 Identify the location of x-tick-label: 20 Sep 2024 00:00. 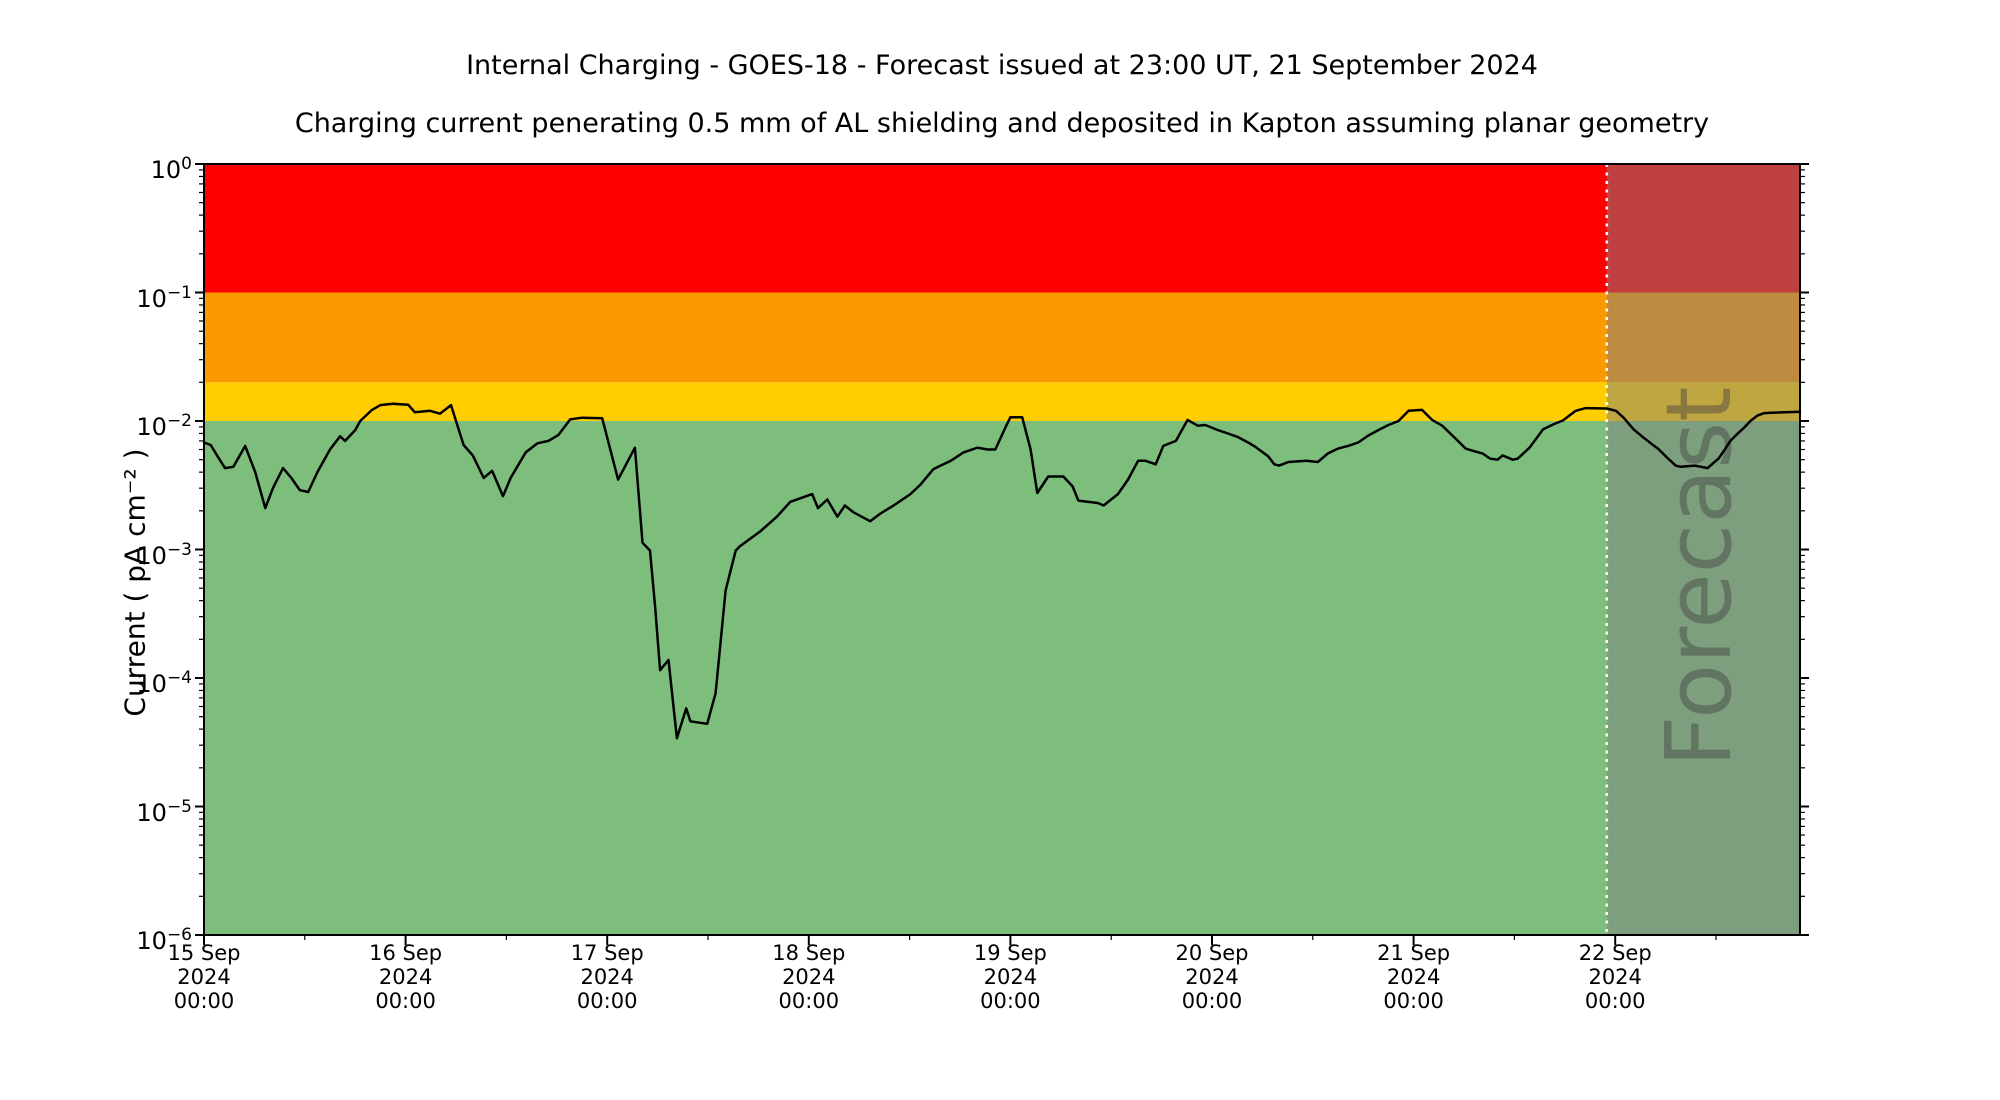
(1212, 977).